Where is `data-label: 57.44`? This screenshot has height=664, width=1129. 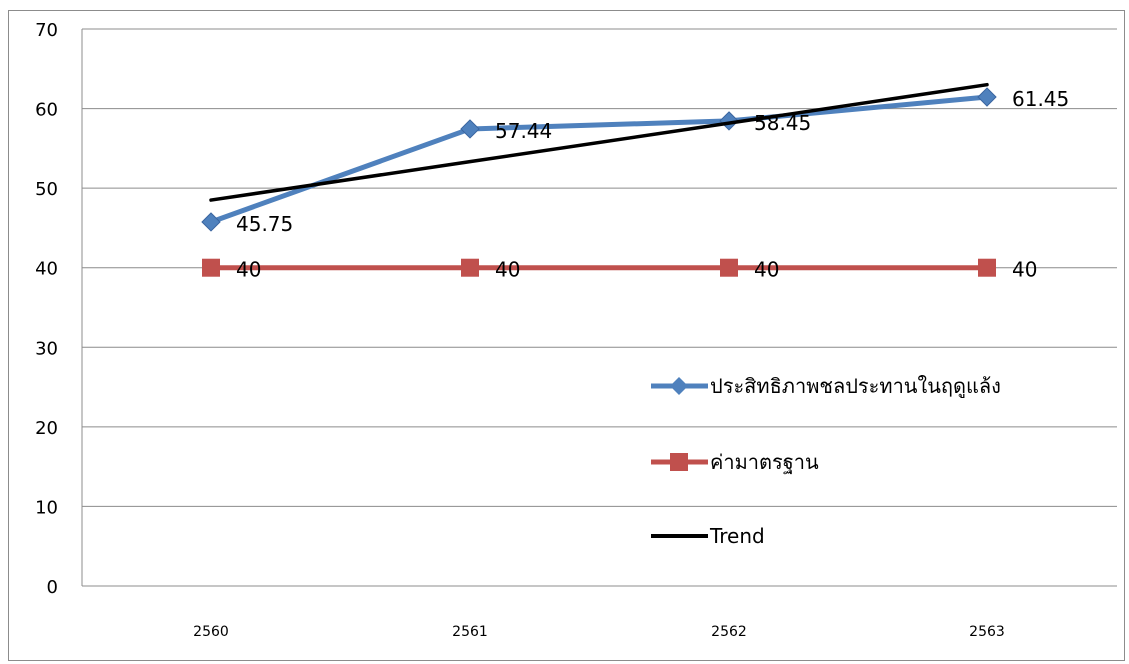 data-label: 57.44 is located at coordinates (523, 131).